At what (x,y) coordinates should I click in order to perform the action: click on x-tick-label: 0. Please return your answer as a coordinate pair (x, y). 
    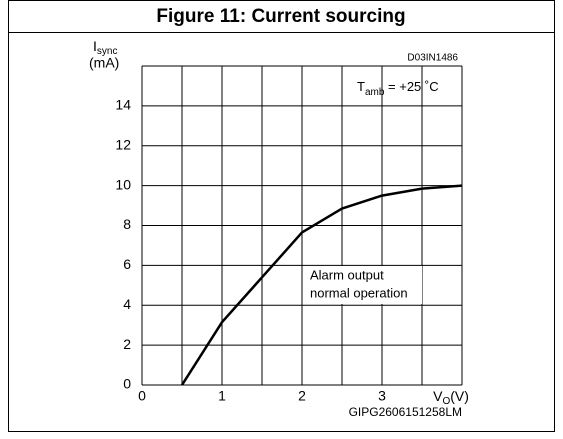
    Looking at the image, I should click on (142, 396).